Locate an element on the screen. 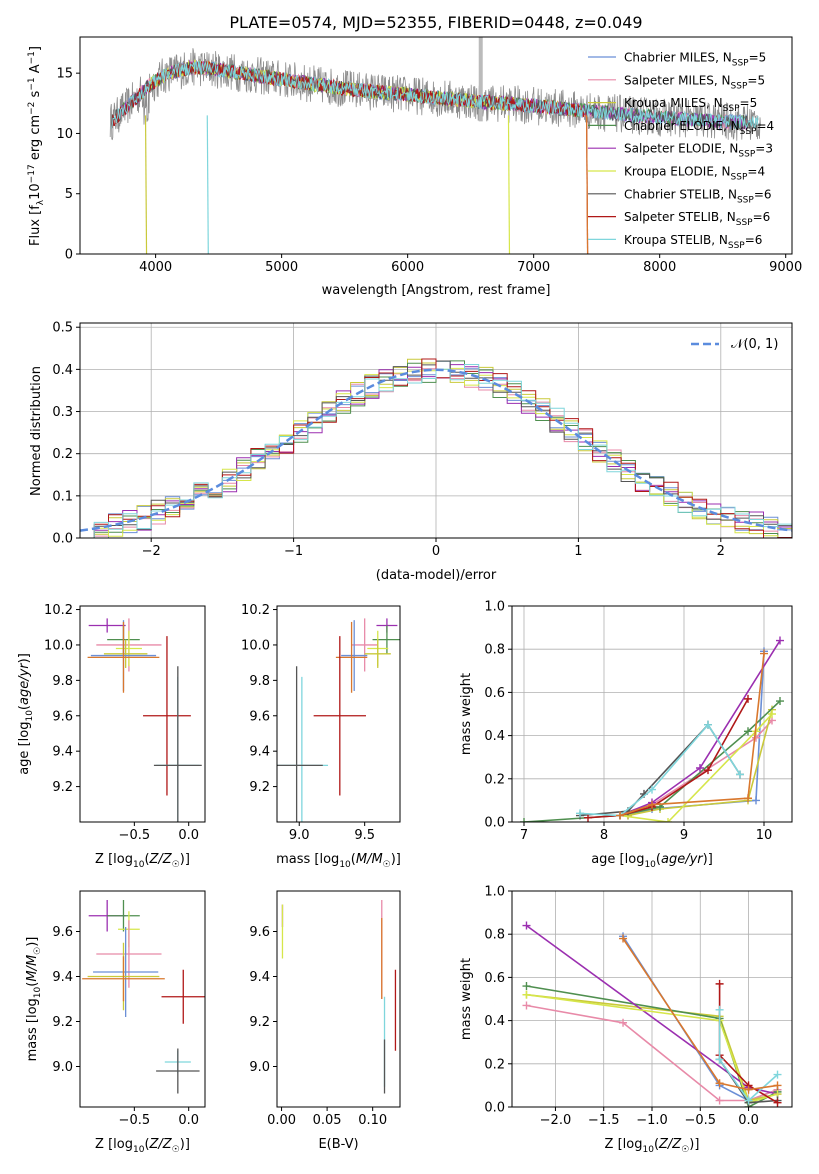  mass-vs-Z-plot-area is located at coordinates (143, 997).